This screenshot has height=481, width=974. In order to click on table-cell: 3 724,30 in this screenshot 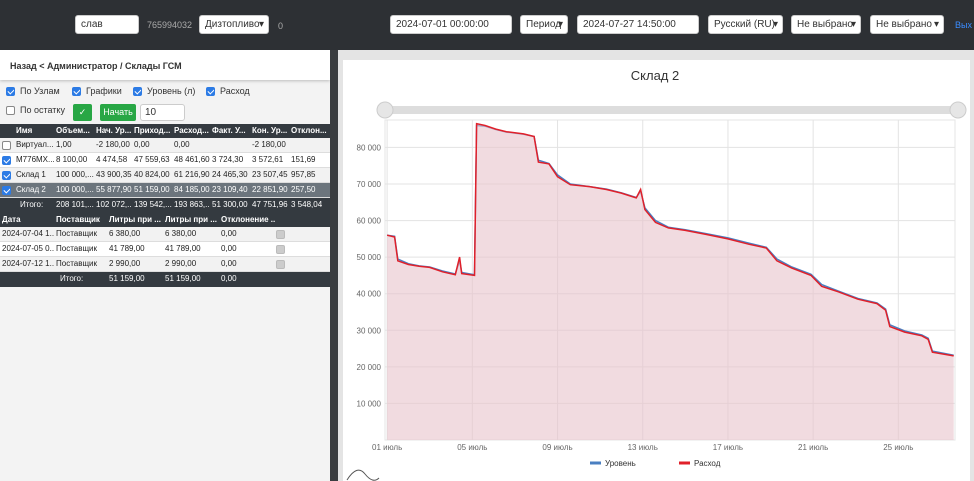, I will do `click(228, 159)`.